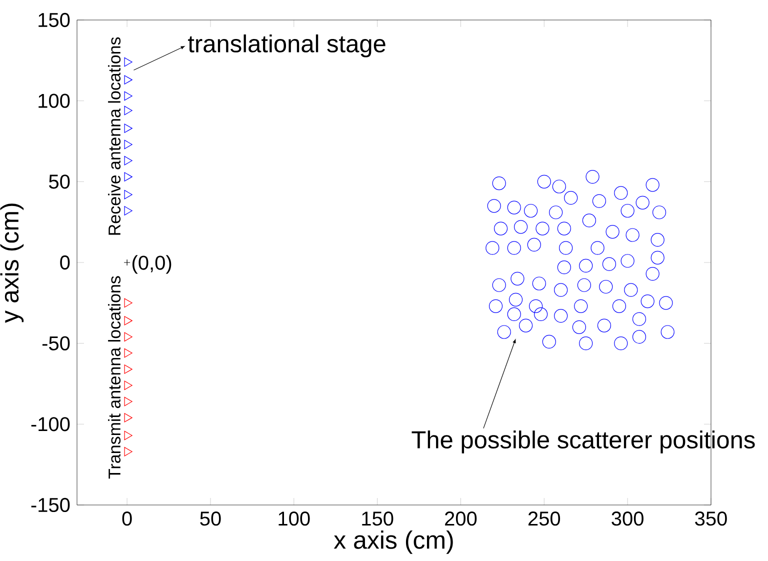  What do you see at coordinates (12, 263) in the screenshot?
I see `y-axis-title: y axis (cm)` at bounding box center [12, 263].